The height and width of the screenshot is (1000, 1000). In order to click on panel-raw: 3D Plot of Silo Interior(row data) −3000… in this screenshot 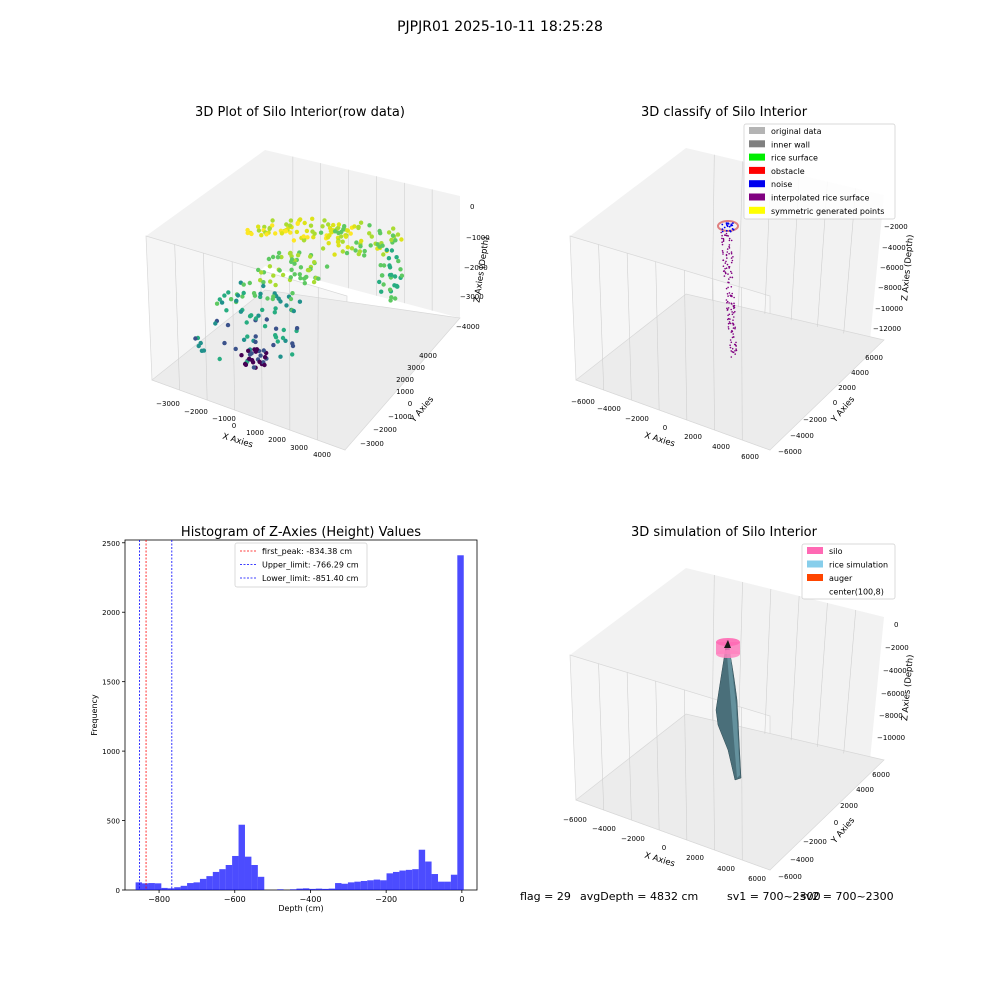, I will do `click(318, 282)`.